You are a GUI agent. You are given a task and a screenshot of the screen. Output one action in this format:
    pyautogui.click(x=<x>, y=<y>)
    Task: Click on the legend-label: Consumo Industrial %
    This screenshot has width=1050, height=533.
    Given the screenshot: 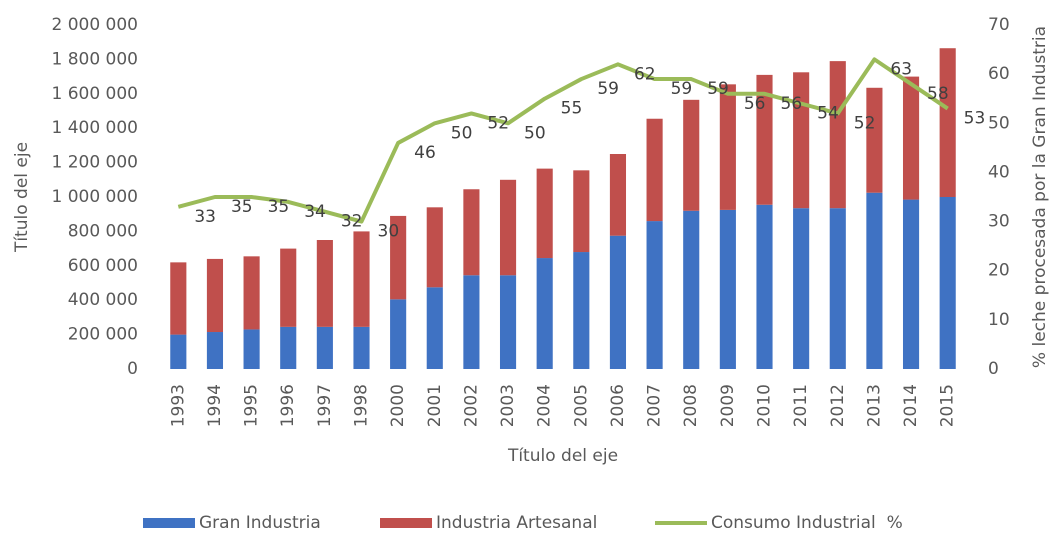 What is the action you would take?
    pyautogui.click(x=807, y=523)
    